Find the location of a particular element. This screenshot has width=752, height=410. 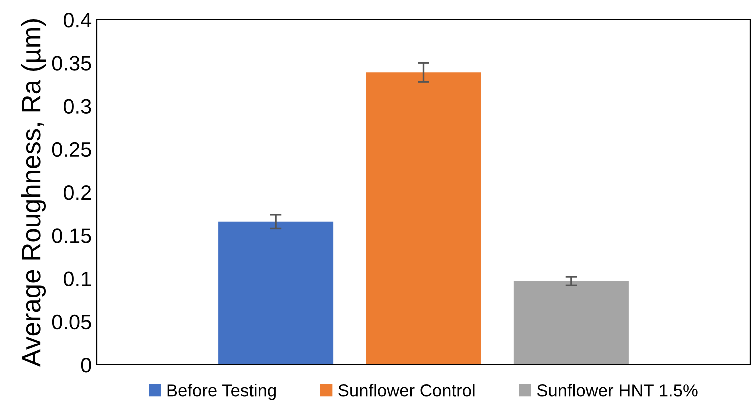

y-tick-label: 0.15 is located at coordinates (72, 236).